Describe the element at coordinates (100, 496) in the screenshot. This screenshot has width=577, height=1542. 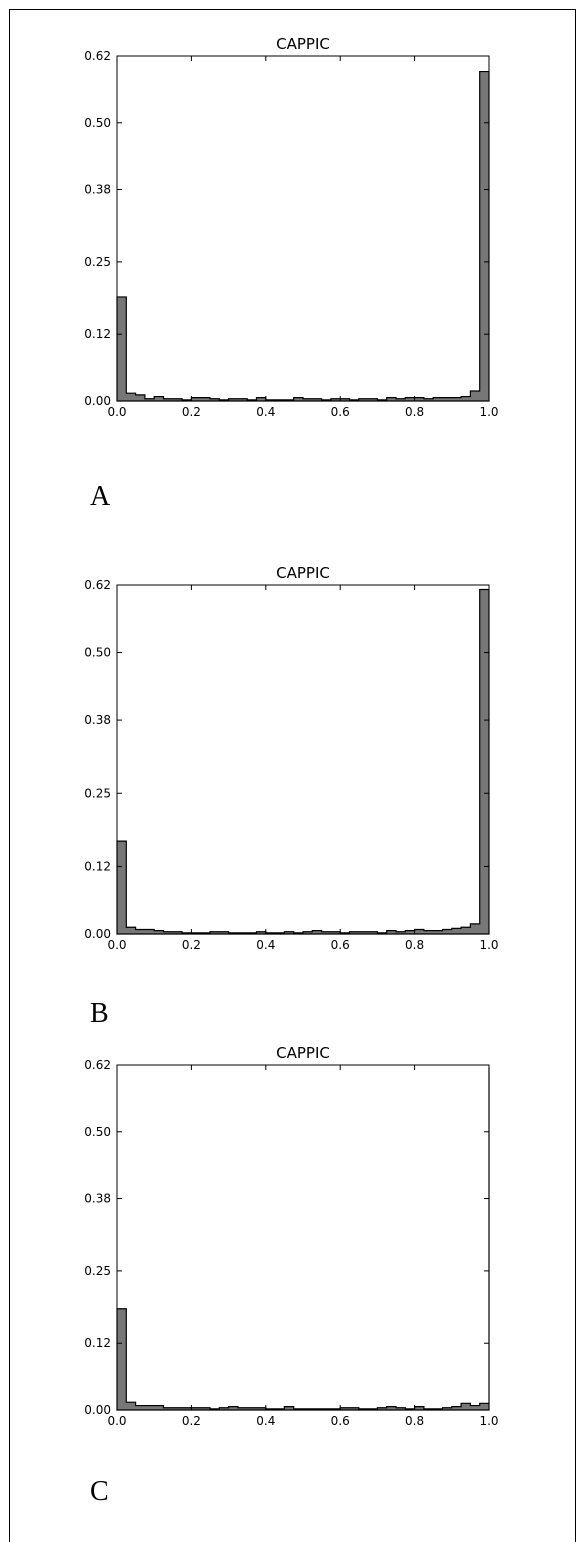
I see `panel-label: A` at that location.